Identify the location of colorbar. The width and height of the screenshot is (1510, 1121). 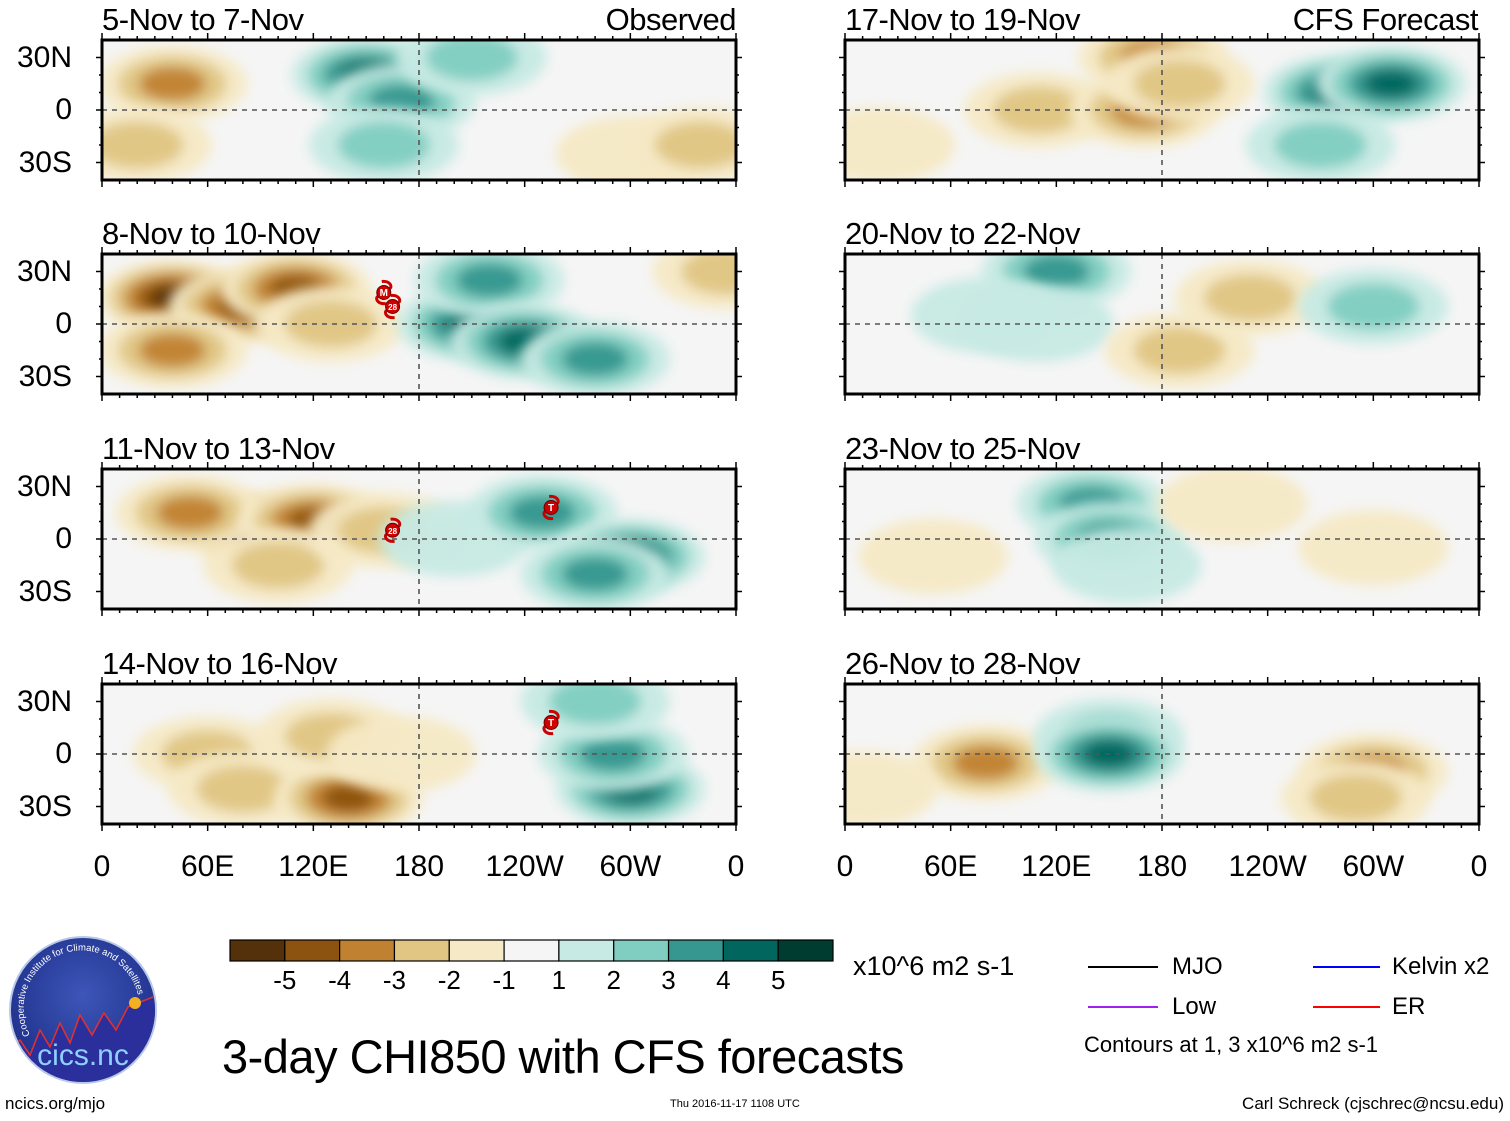
(531, 950).